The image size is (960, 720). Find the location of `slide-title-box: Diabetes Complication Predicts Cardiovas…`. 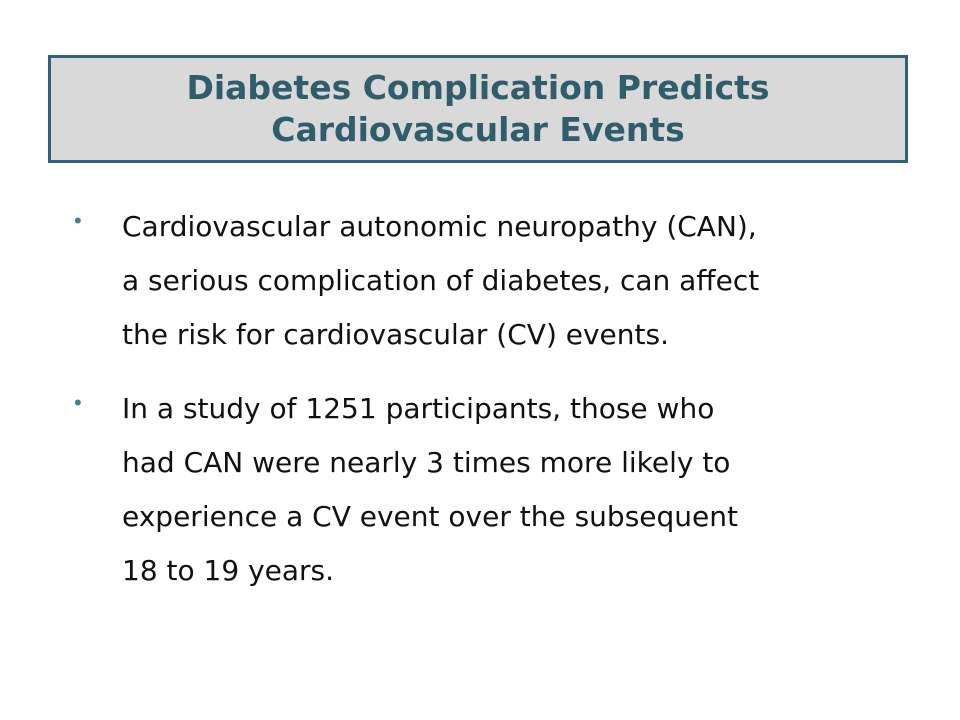

slide-title-box: Diabetes Complication Predicts Cardiovas… is located at coordinates (478, 109).